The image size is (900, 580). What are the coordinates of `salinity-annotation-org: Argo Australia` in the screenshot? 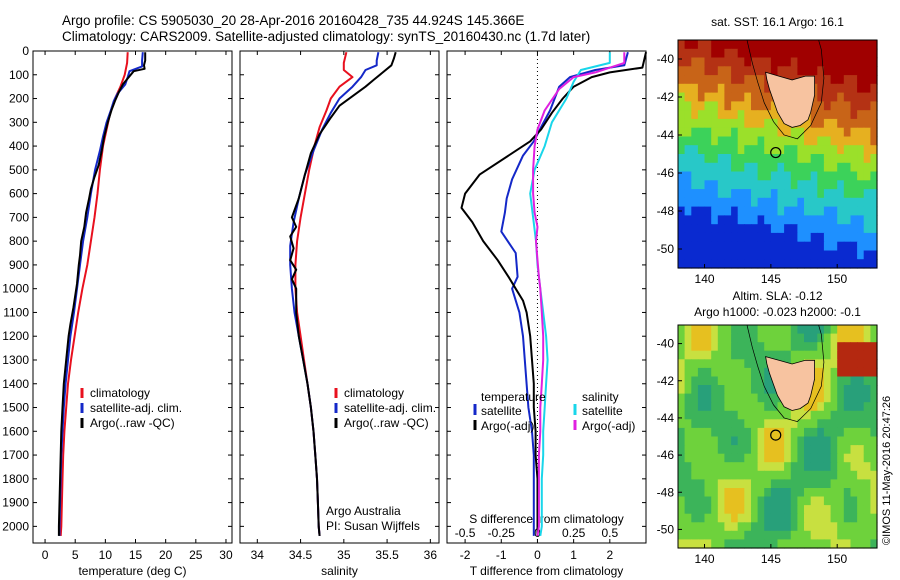 It's located at (363, 511).